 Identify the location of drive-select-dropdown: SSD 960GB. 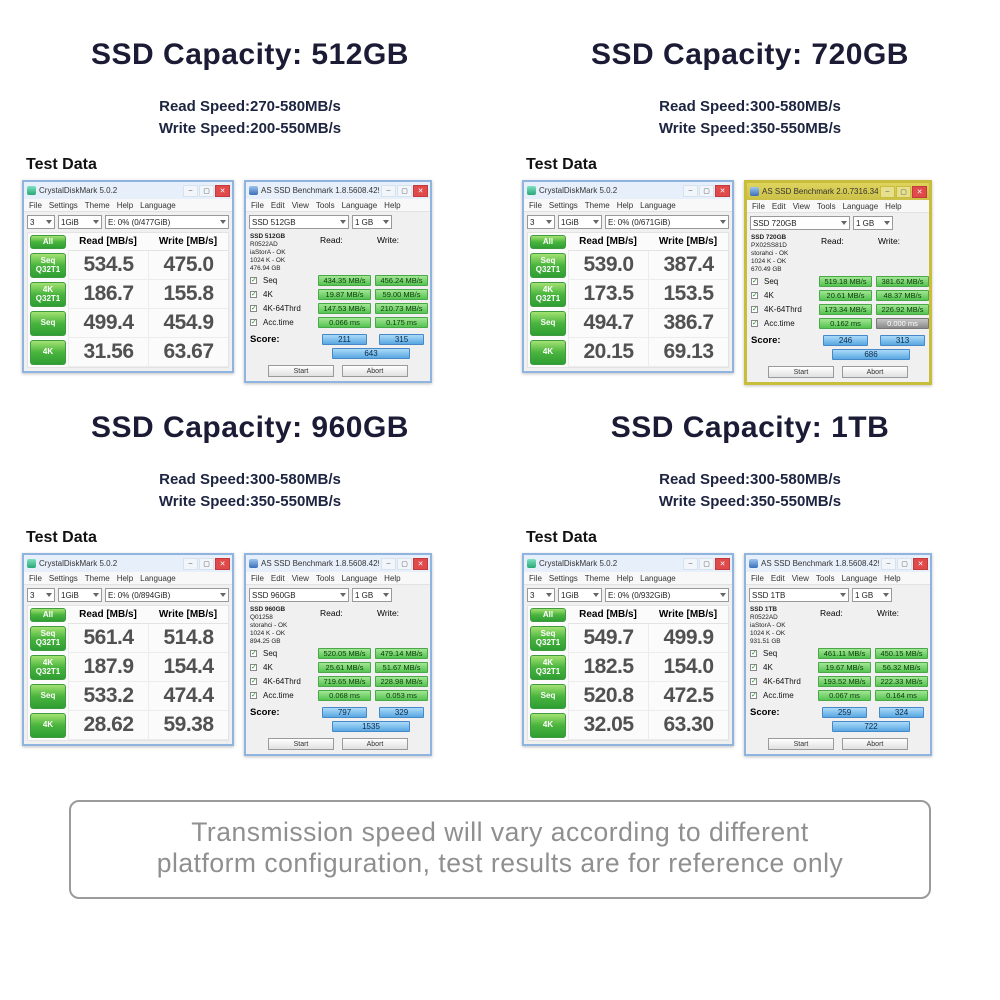
(299, 595).